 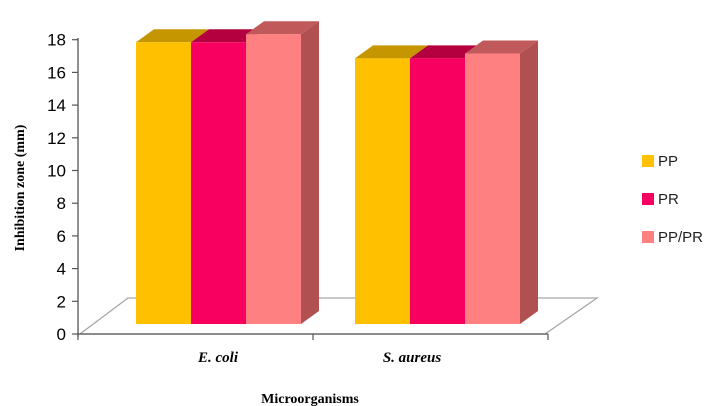 I want to click on legend: PP PR PP/PR, so click(x=672, y=199).